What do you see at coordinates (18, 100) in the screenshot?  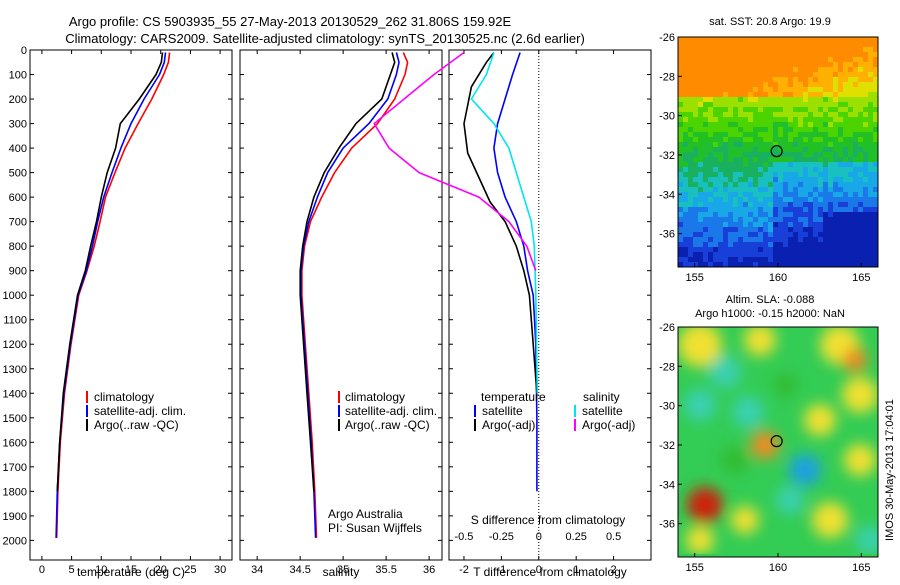 I see `y-tick-label: 200` at bounding box center [18, 100].